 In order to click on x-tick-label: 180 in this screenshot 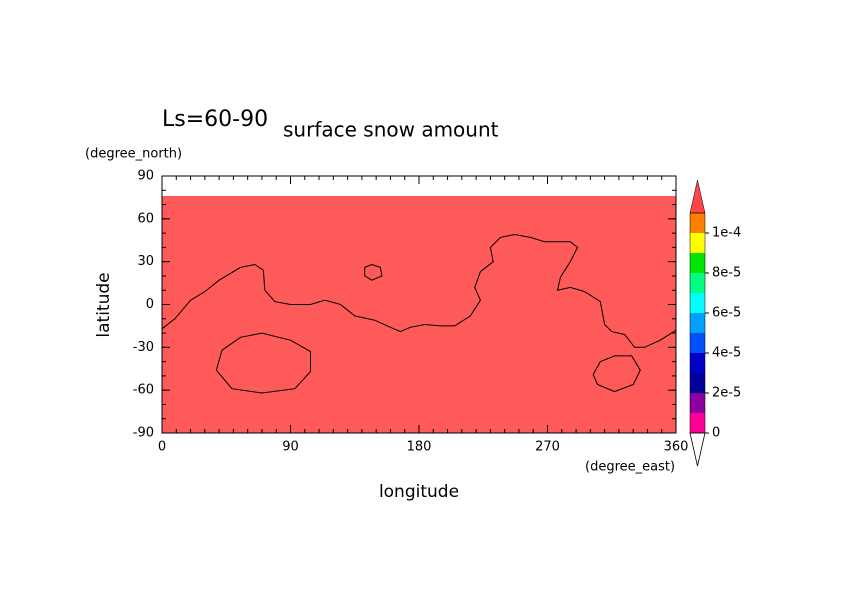, I will do `click(419, 447)`.